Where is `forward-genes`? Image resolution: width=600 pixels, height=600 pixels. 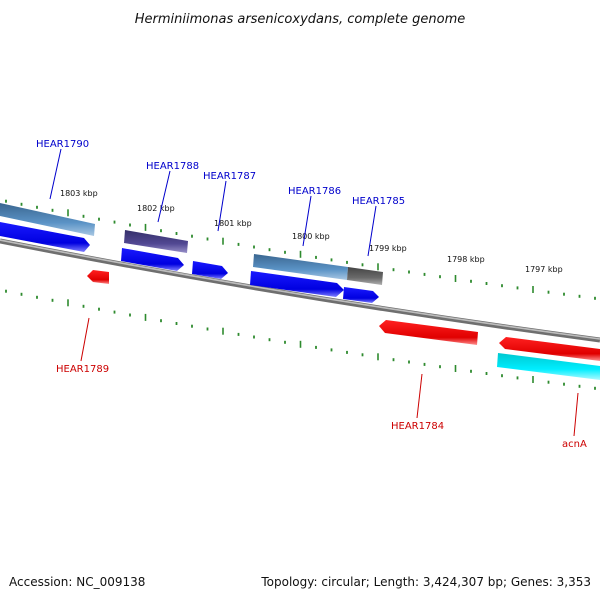
forward-genes is located at coordinates (191, 253).